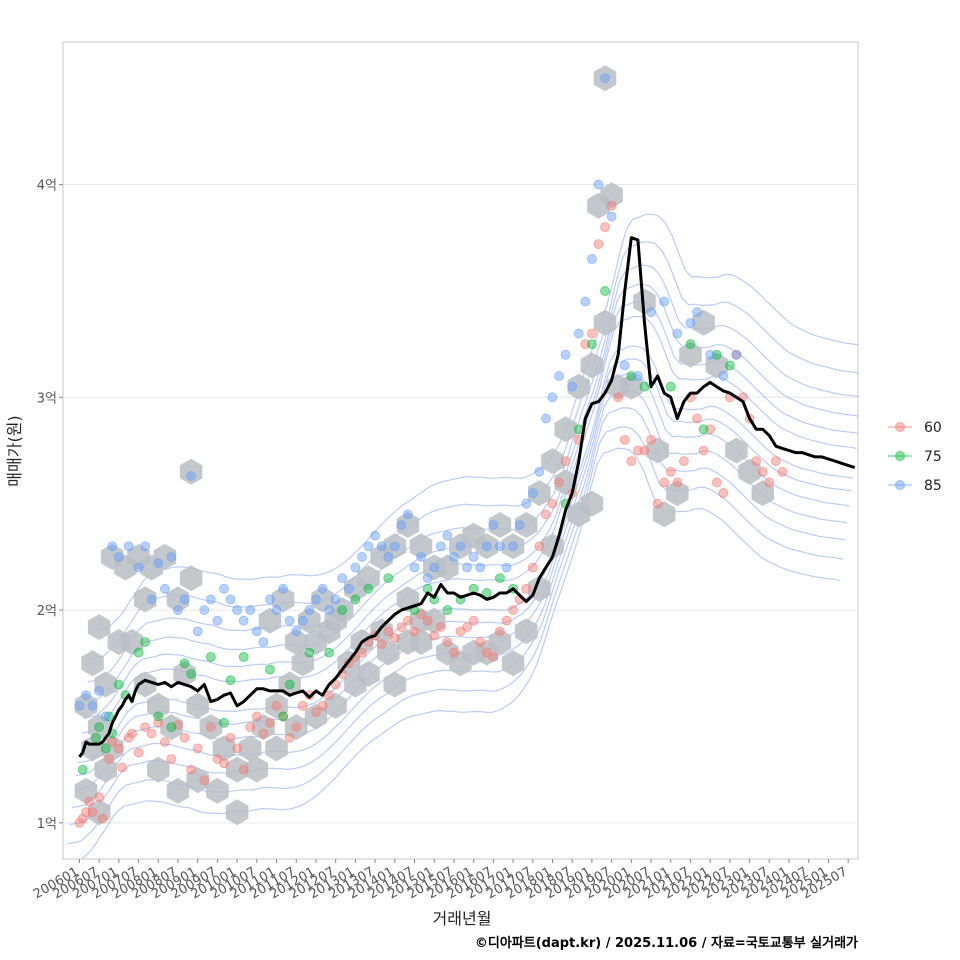  What do you see at coordinates (933, 428) in the screenshot?
I see `legend-label-60: 60` at bounding box center [933, 428].